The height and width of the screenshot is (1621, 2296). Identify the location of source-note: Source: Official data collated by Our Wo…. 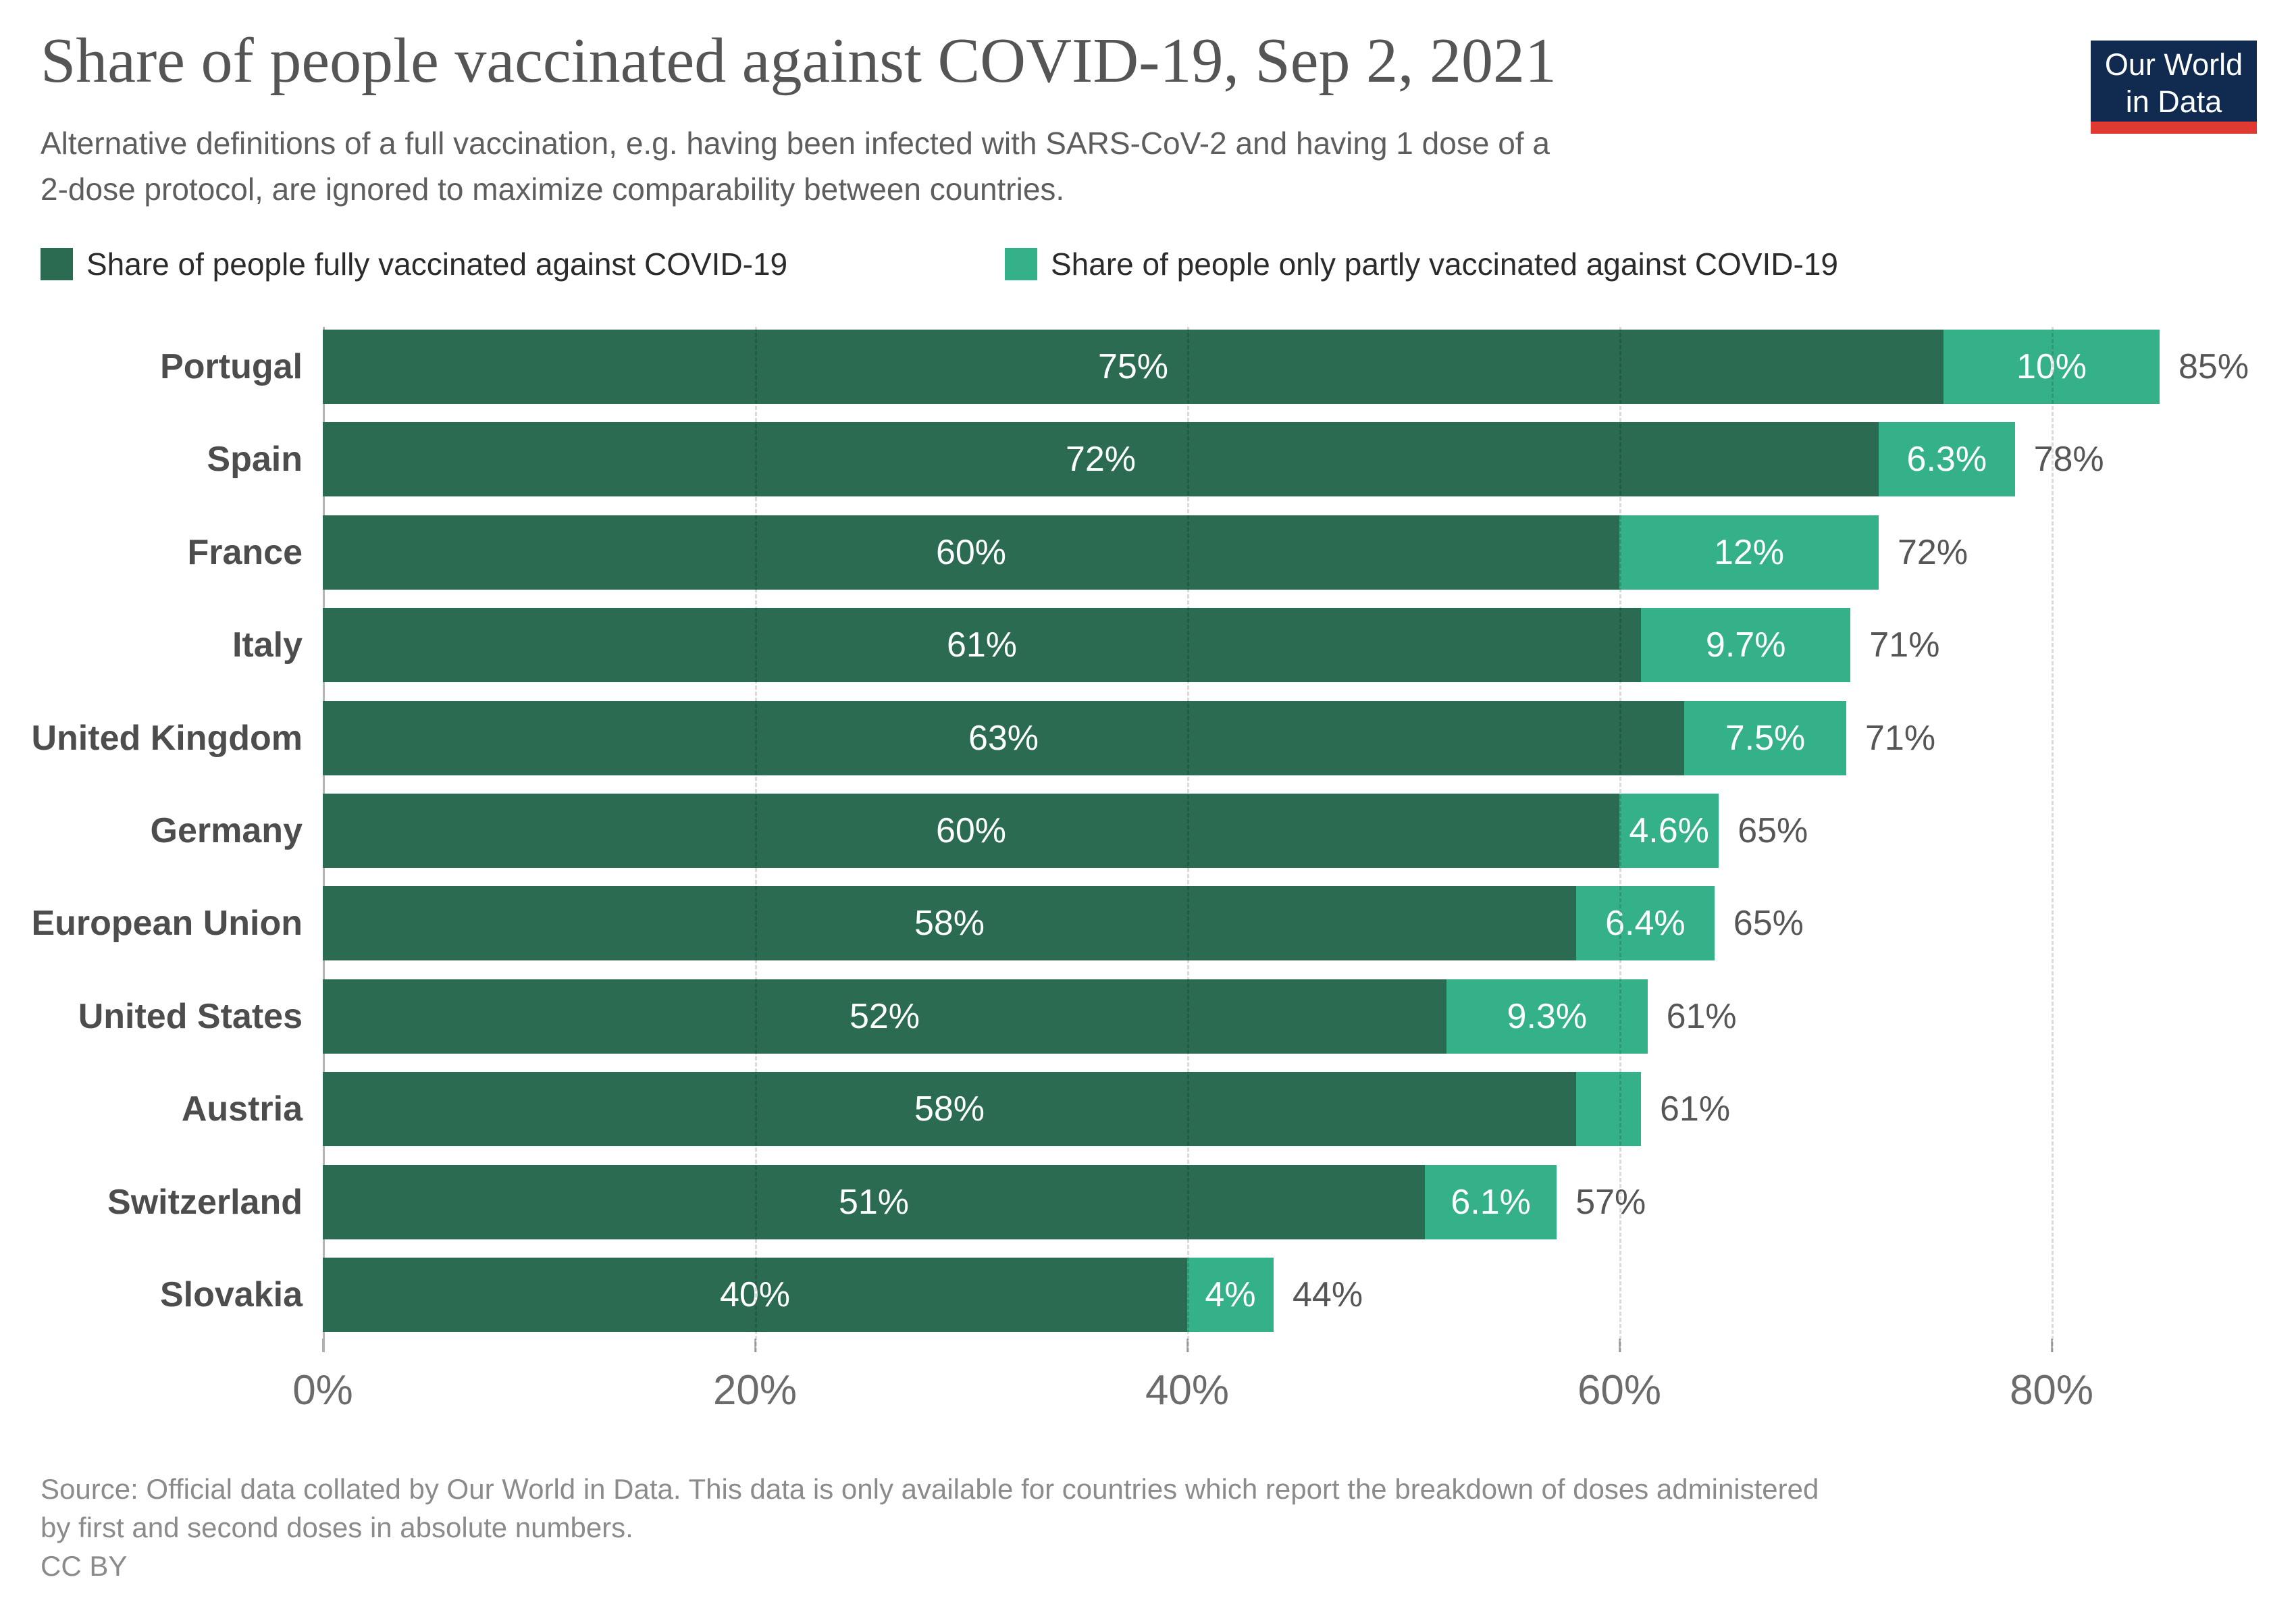
(930, 1527).